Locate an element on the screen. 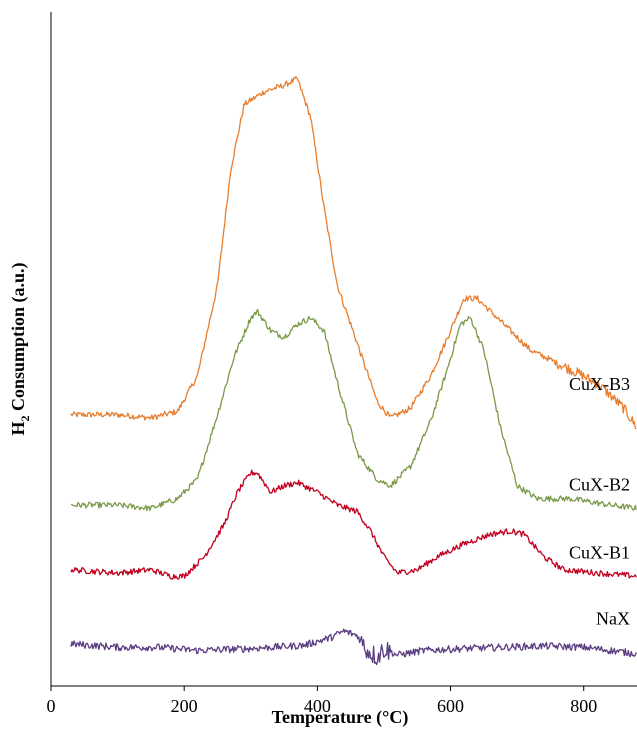 This screenshot has height=731, width=637. y-axis-title-h: H is located at coordinates (18, 429).